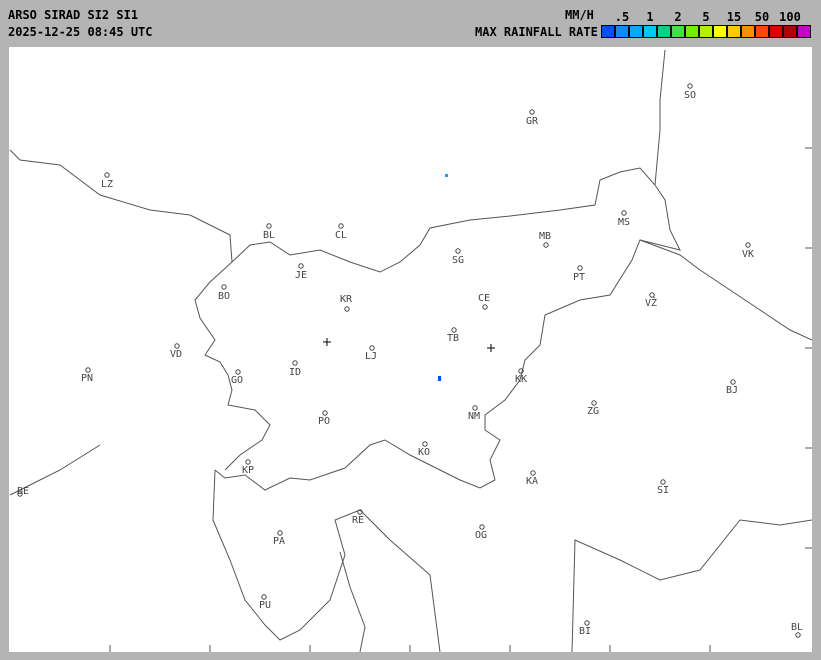  What do you see at coordinates (678, 17) in the screenshot?
I see `legend-tick: 2` at bounding box center [678, 17].